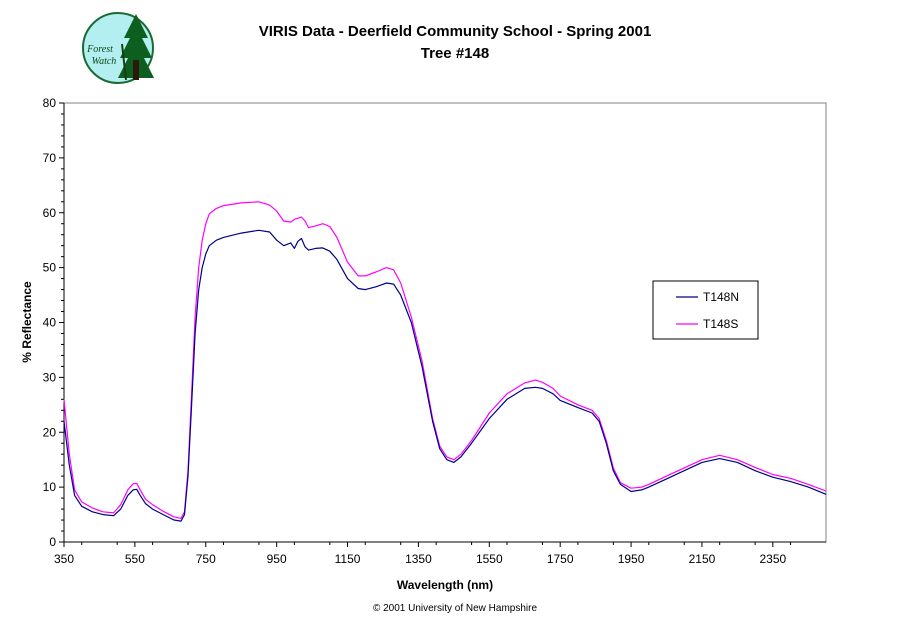 The height and width of the screenshot is (623, 911). I want to click on y-tick-label: 80, so click(50, 103).